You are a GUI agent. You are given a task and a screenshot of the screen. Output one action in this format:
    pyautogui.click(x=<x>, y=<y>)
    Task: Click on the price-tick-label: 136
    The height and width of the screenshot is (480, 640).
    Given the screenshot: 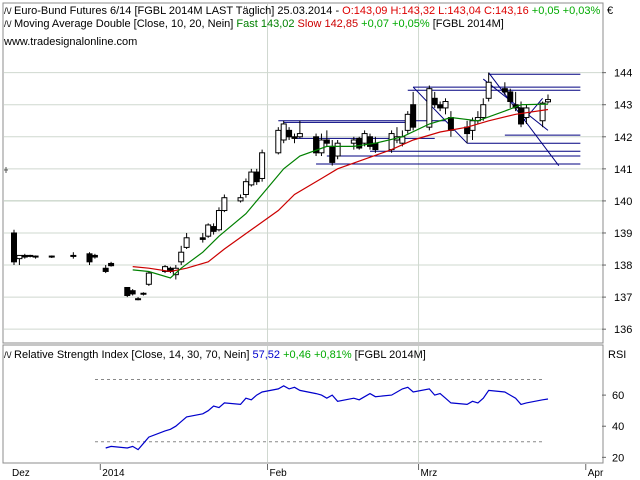 What is the action you would take?
    pyautogui.click(x=623, y=330)
    